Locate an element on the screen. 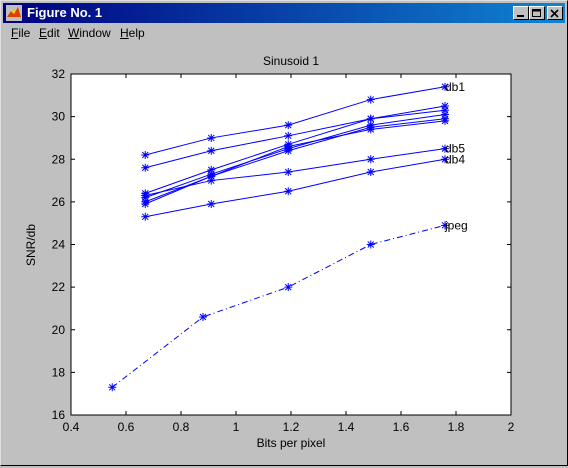  x-tick-label: 0.8 is located at coordinates (181, 427).